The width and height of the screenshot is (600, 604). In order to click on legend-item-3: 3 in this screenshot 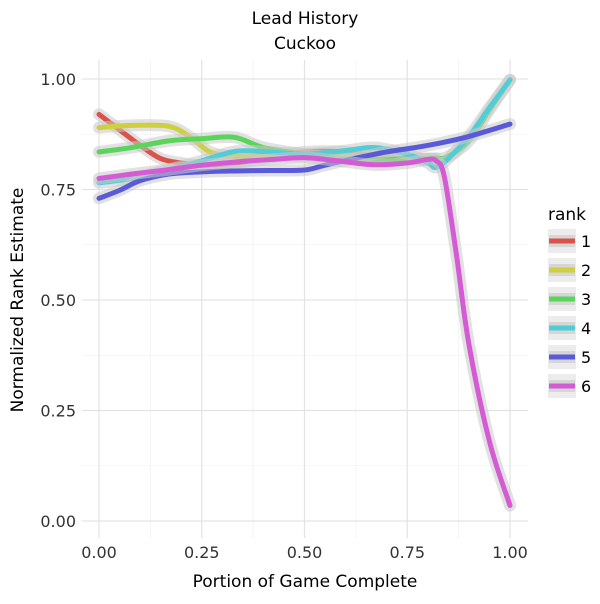, I will do `click(569, 299)`.